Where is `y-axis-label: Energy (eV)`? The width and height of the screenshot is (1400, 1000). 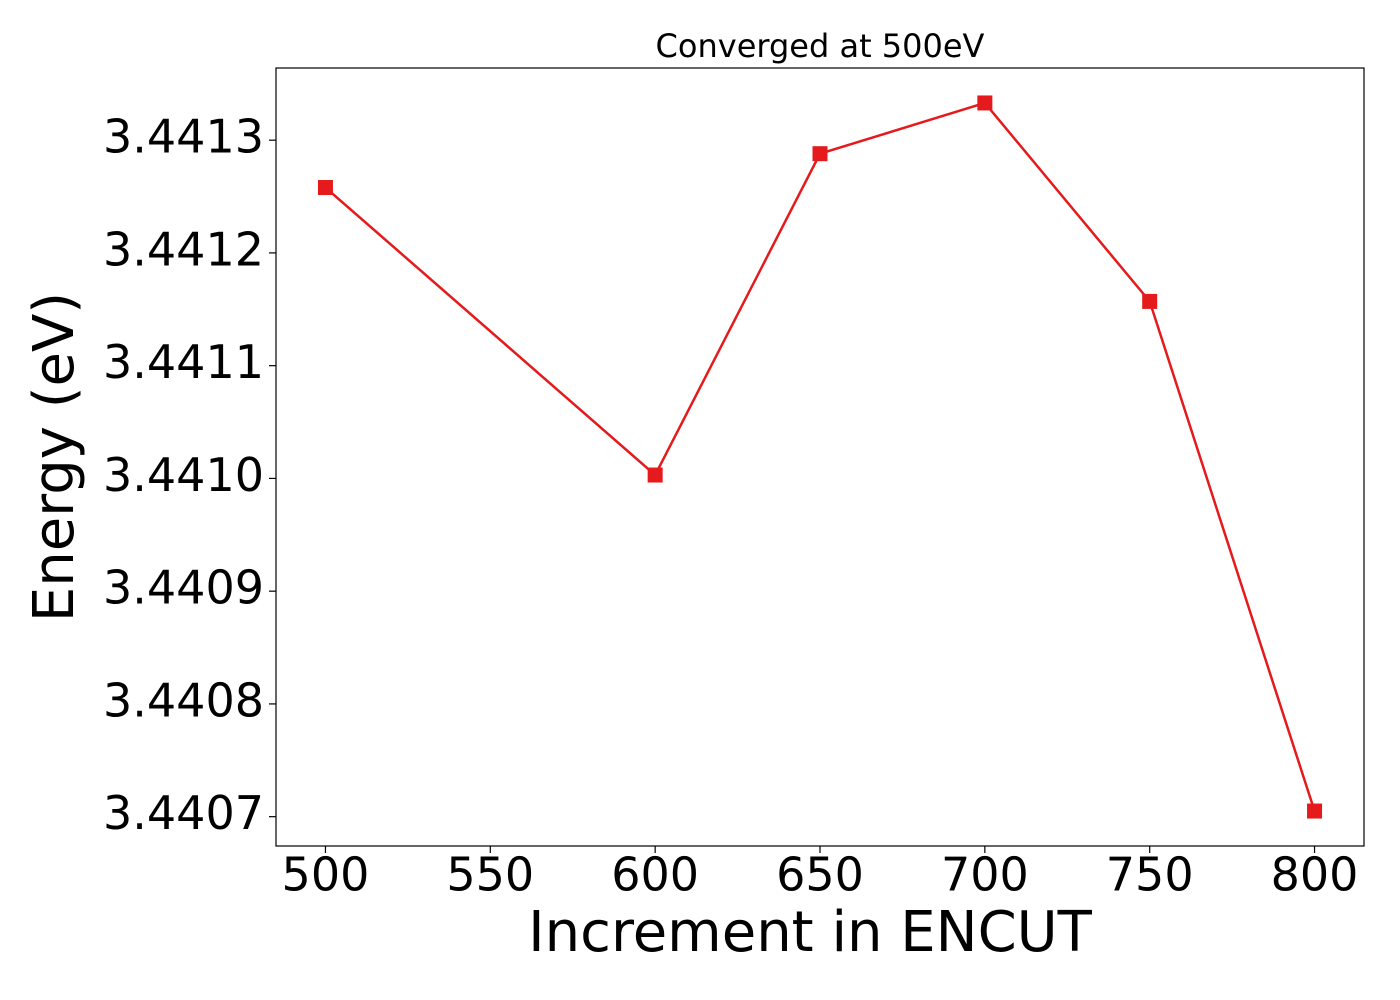 y-axis-label: Energy (eV) is located at coordinates (54, 457).